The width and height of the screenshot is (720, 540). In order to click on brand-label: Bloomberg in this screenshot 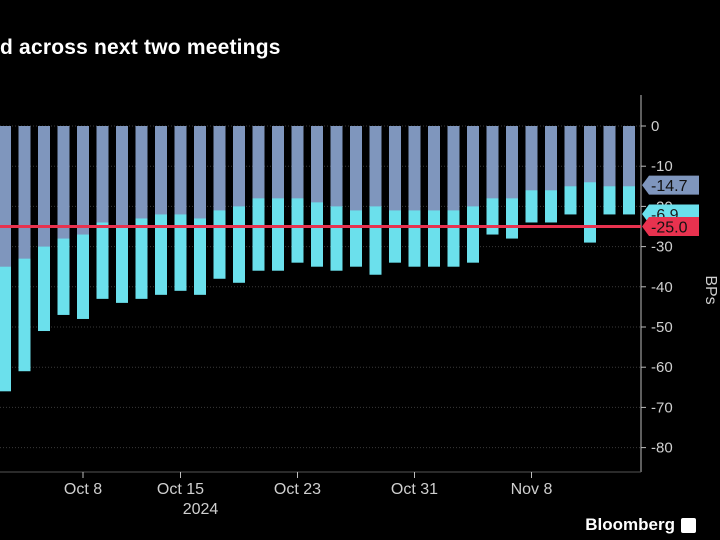, I will do `click(630, 524)`.